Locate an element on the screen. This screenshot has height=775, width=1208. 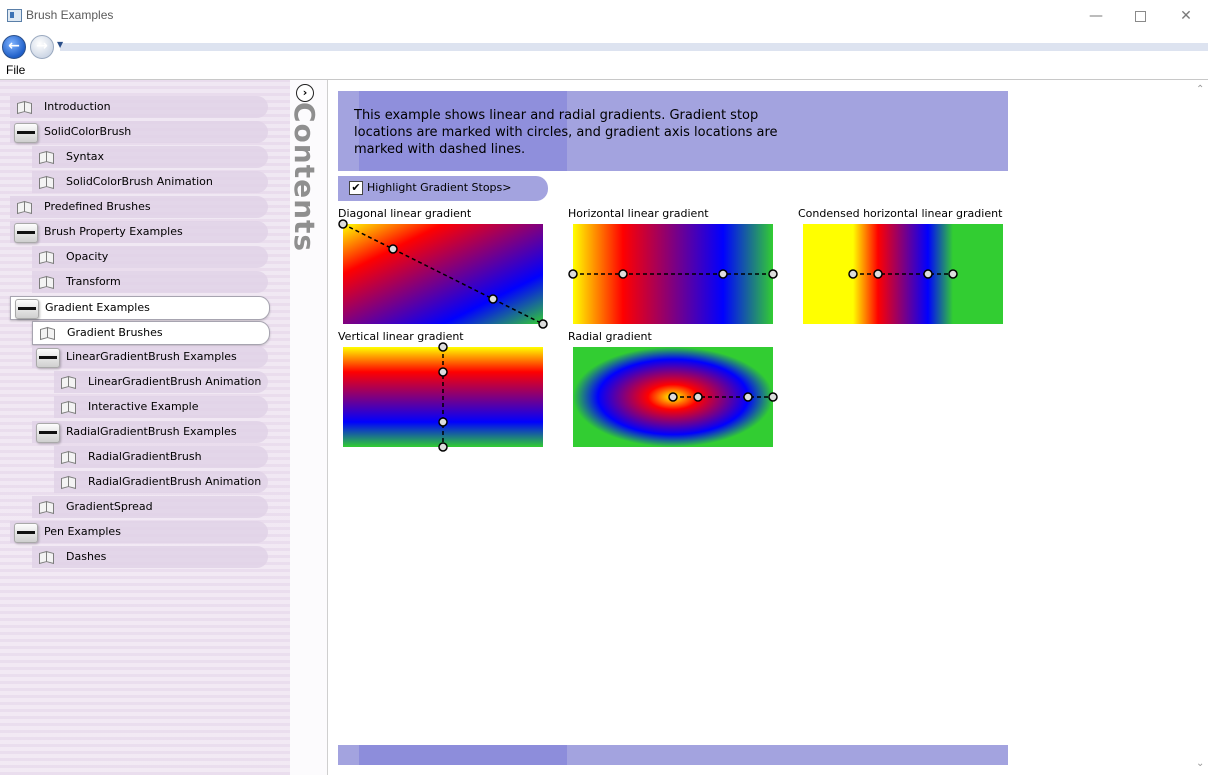
description-band is located at coordinates (463, 131).